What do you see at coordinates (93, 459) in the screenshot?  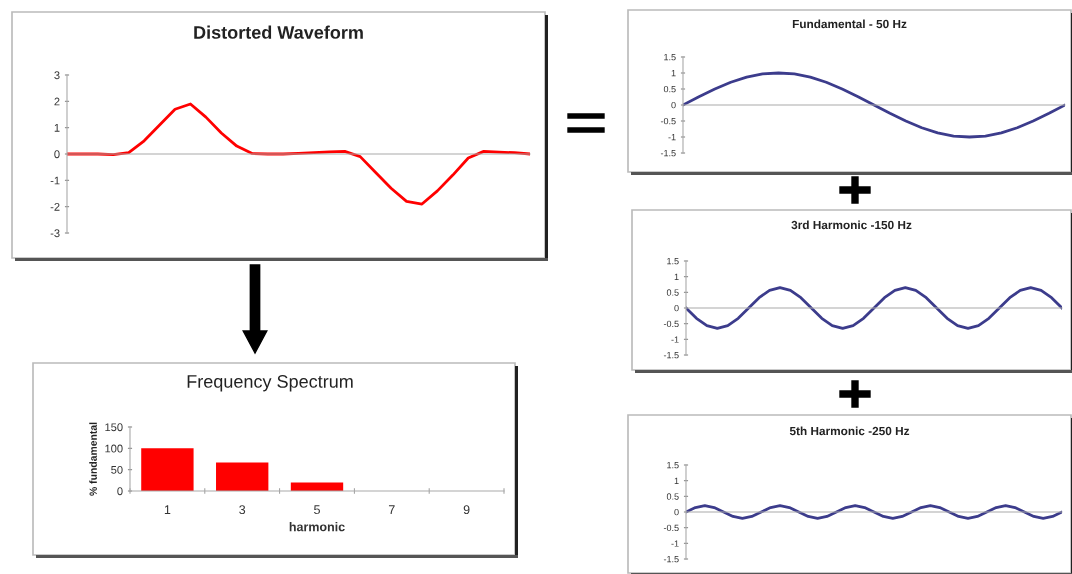 I see `y-axis-title: % fundamental` at bounding box center [93, 459].